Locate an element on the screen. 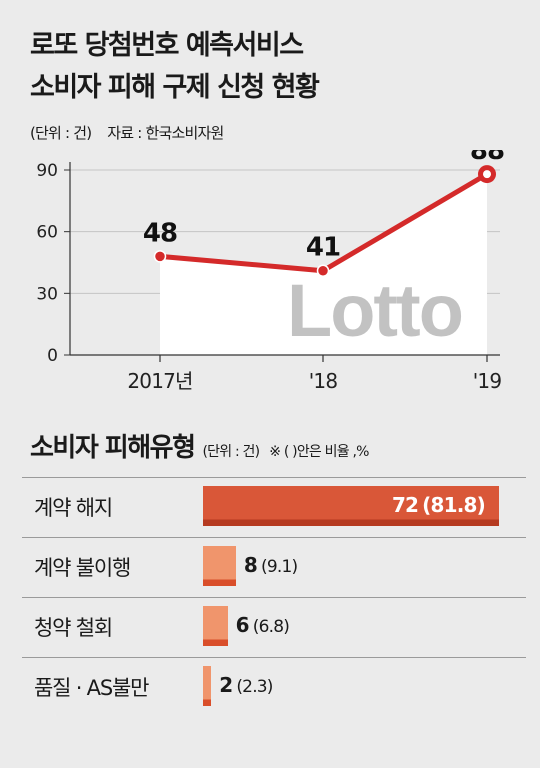 The height and width of the screenshot is (768, 540). bar-value-label: 8 (9.1) is located at coordinates (270, 565).